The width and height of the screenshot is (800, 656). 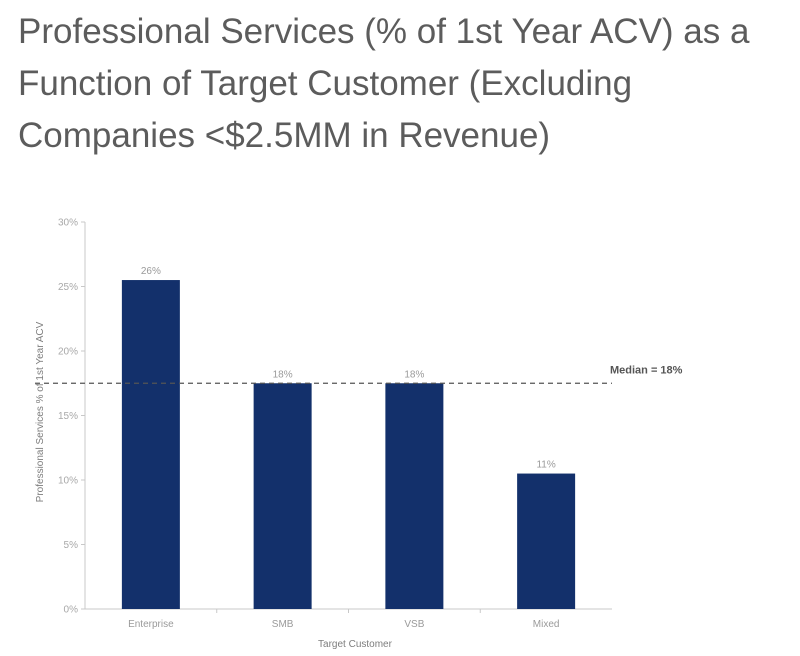 I want to click on bar-smb, so click(x=282, y=496).